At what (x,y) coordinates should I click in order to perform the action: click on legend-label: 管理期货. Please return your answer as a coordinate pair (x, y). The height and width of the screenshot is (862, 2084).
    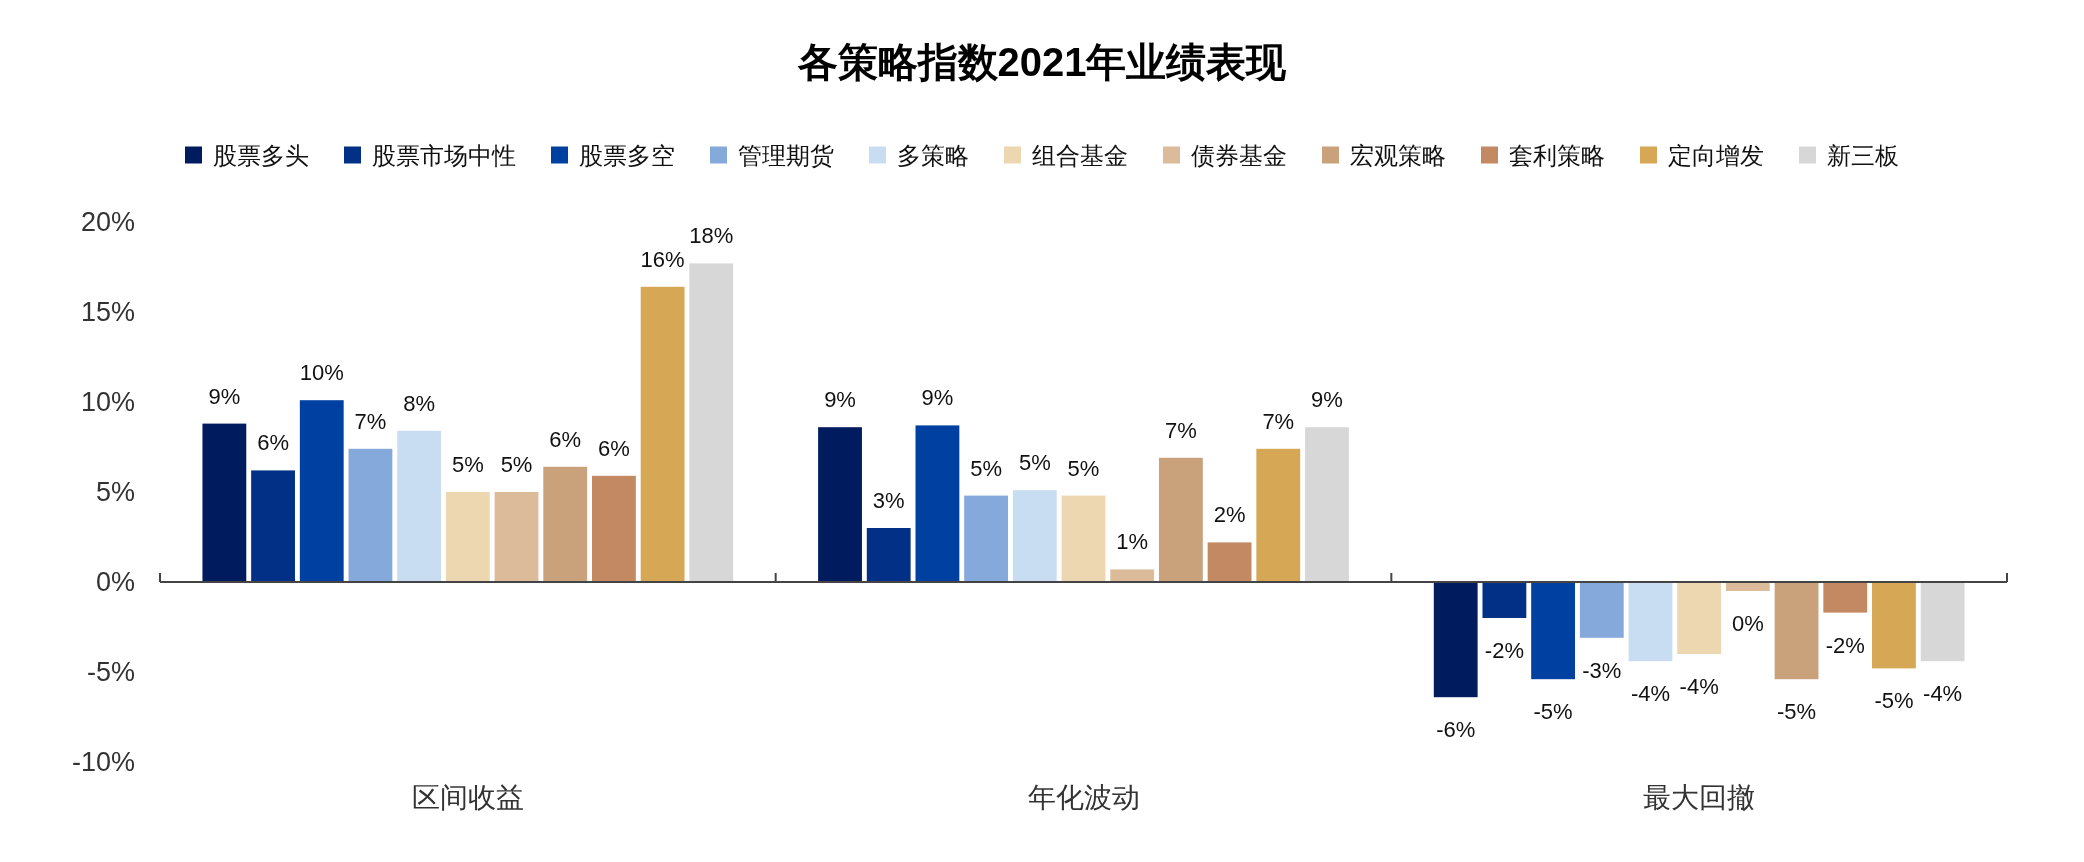
    Looking at the image, I should click on (786, 155).